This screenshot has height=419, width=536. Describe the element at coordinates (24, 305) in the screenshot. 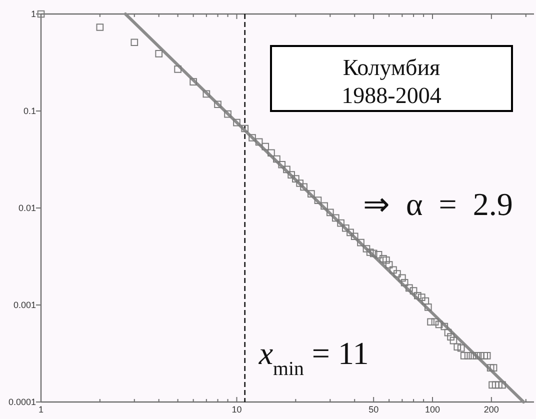

I see `y-tick-label: 0.001` at that location.